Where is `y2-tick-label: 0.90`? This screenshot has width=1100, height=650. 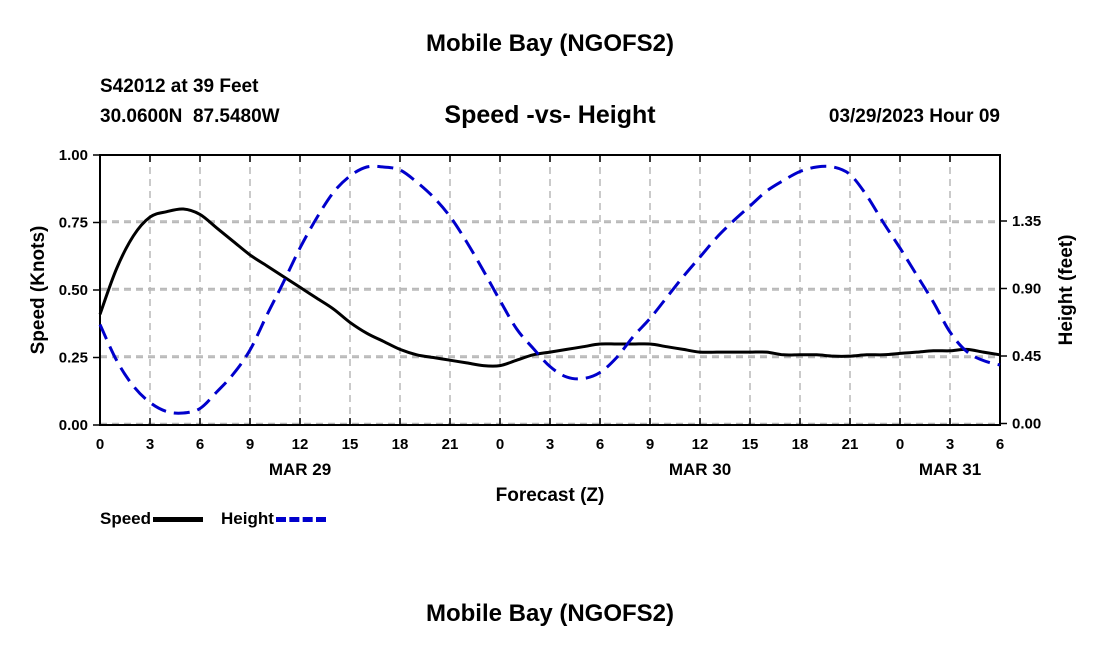
y2-tick-label: 0.90 is located at coordinates (1026, 289).